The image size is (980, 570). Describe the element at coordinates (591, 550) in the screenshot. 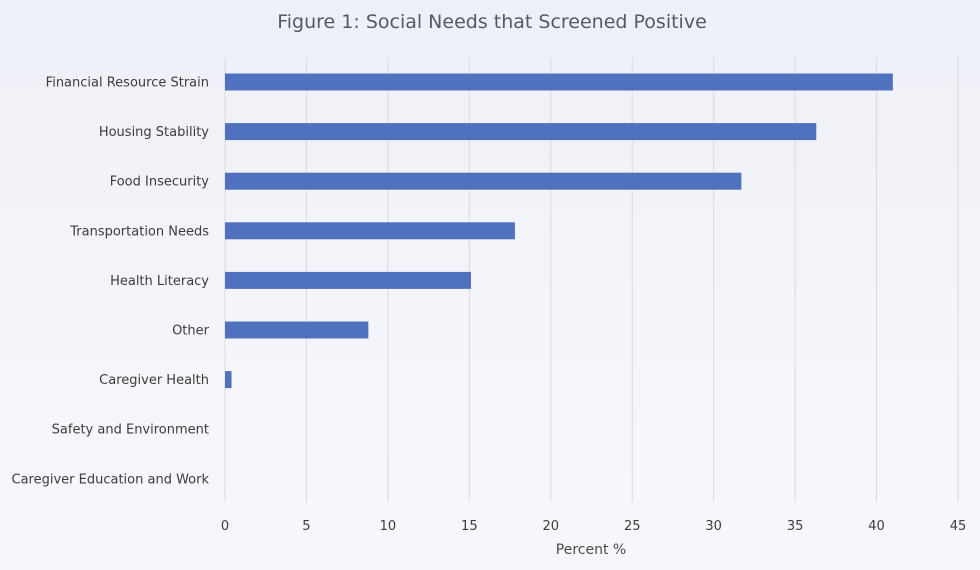

I see `x-axis-title: Percent %` at that location.